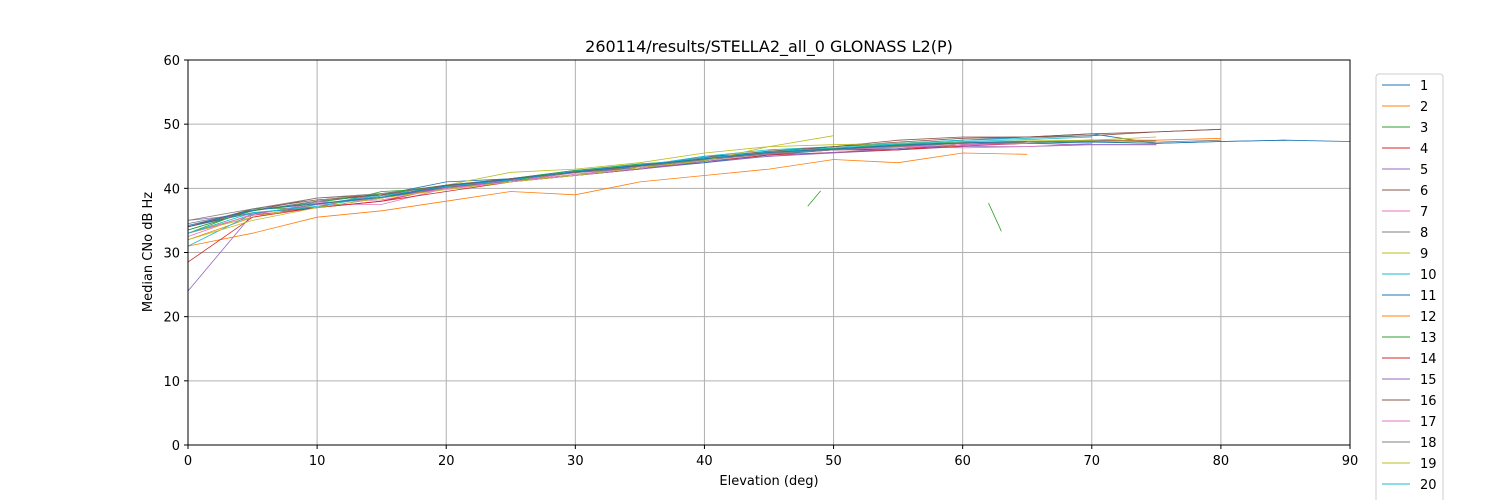 This screenshot has height=504, width=1500. What do you see at coordinates (1428, 422) in the screenshot?
I see `legend-label: 17` at bounding box center [1428, 422].